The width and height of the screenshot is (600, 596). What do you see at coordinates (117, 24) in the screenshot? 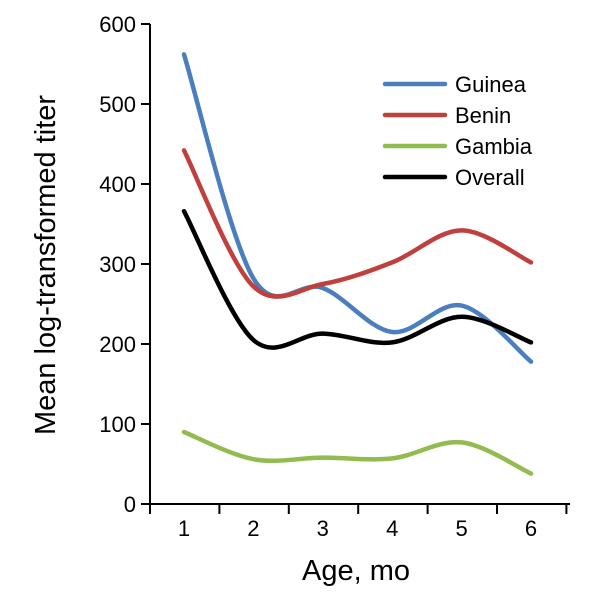
I see `y-tick-label: 600` at bounding box center [117, 24].